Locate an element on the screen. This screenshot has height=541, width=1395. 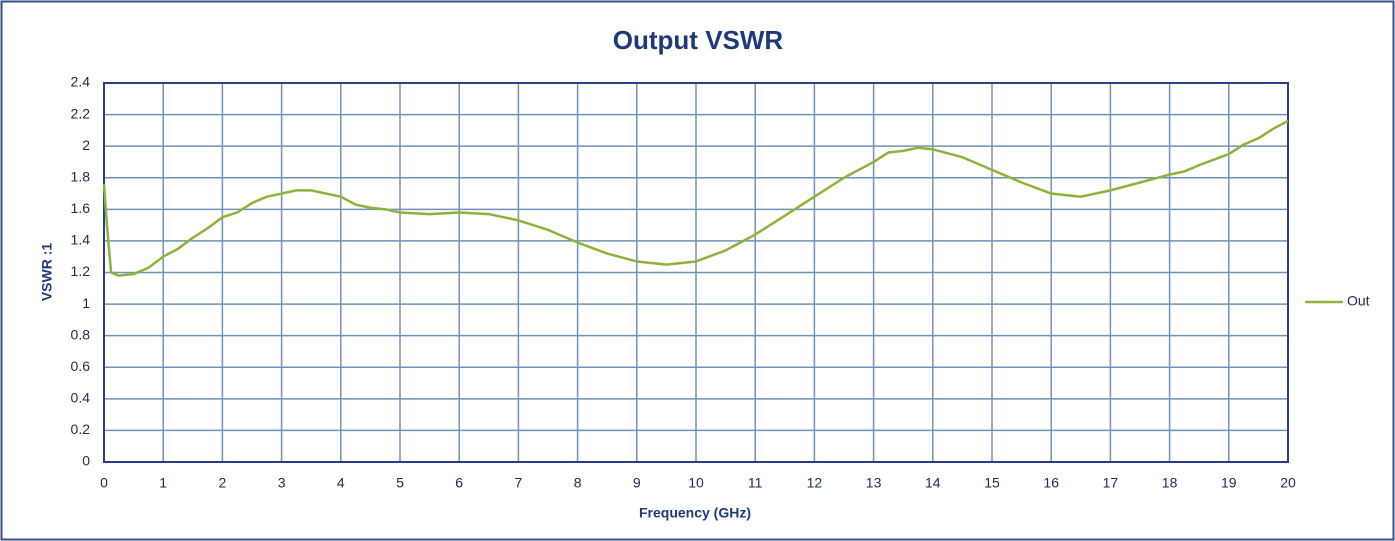
x-axis-title: Frequency (GHz) is located at coordinates (695, 513).